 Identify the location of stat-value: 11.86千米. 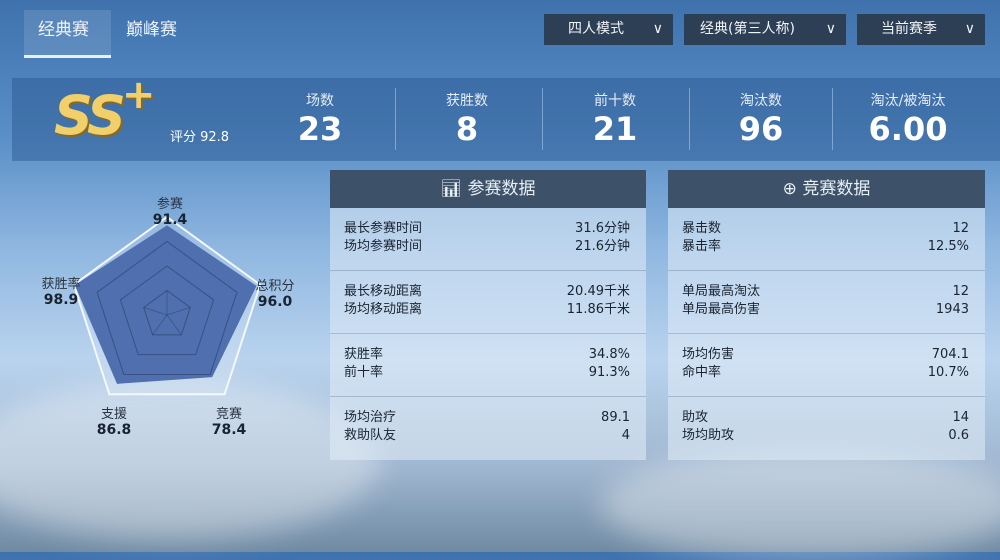
(598, 309).